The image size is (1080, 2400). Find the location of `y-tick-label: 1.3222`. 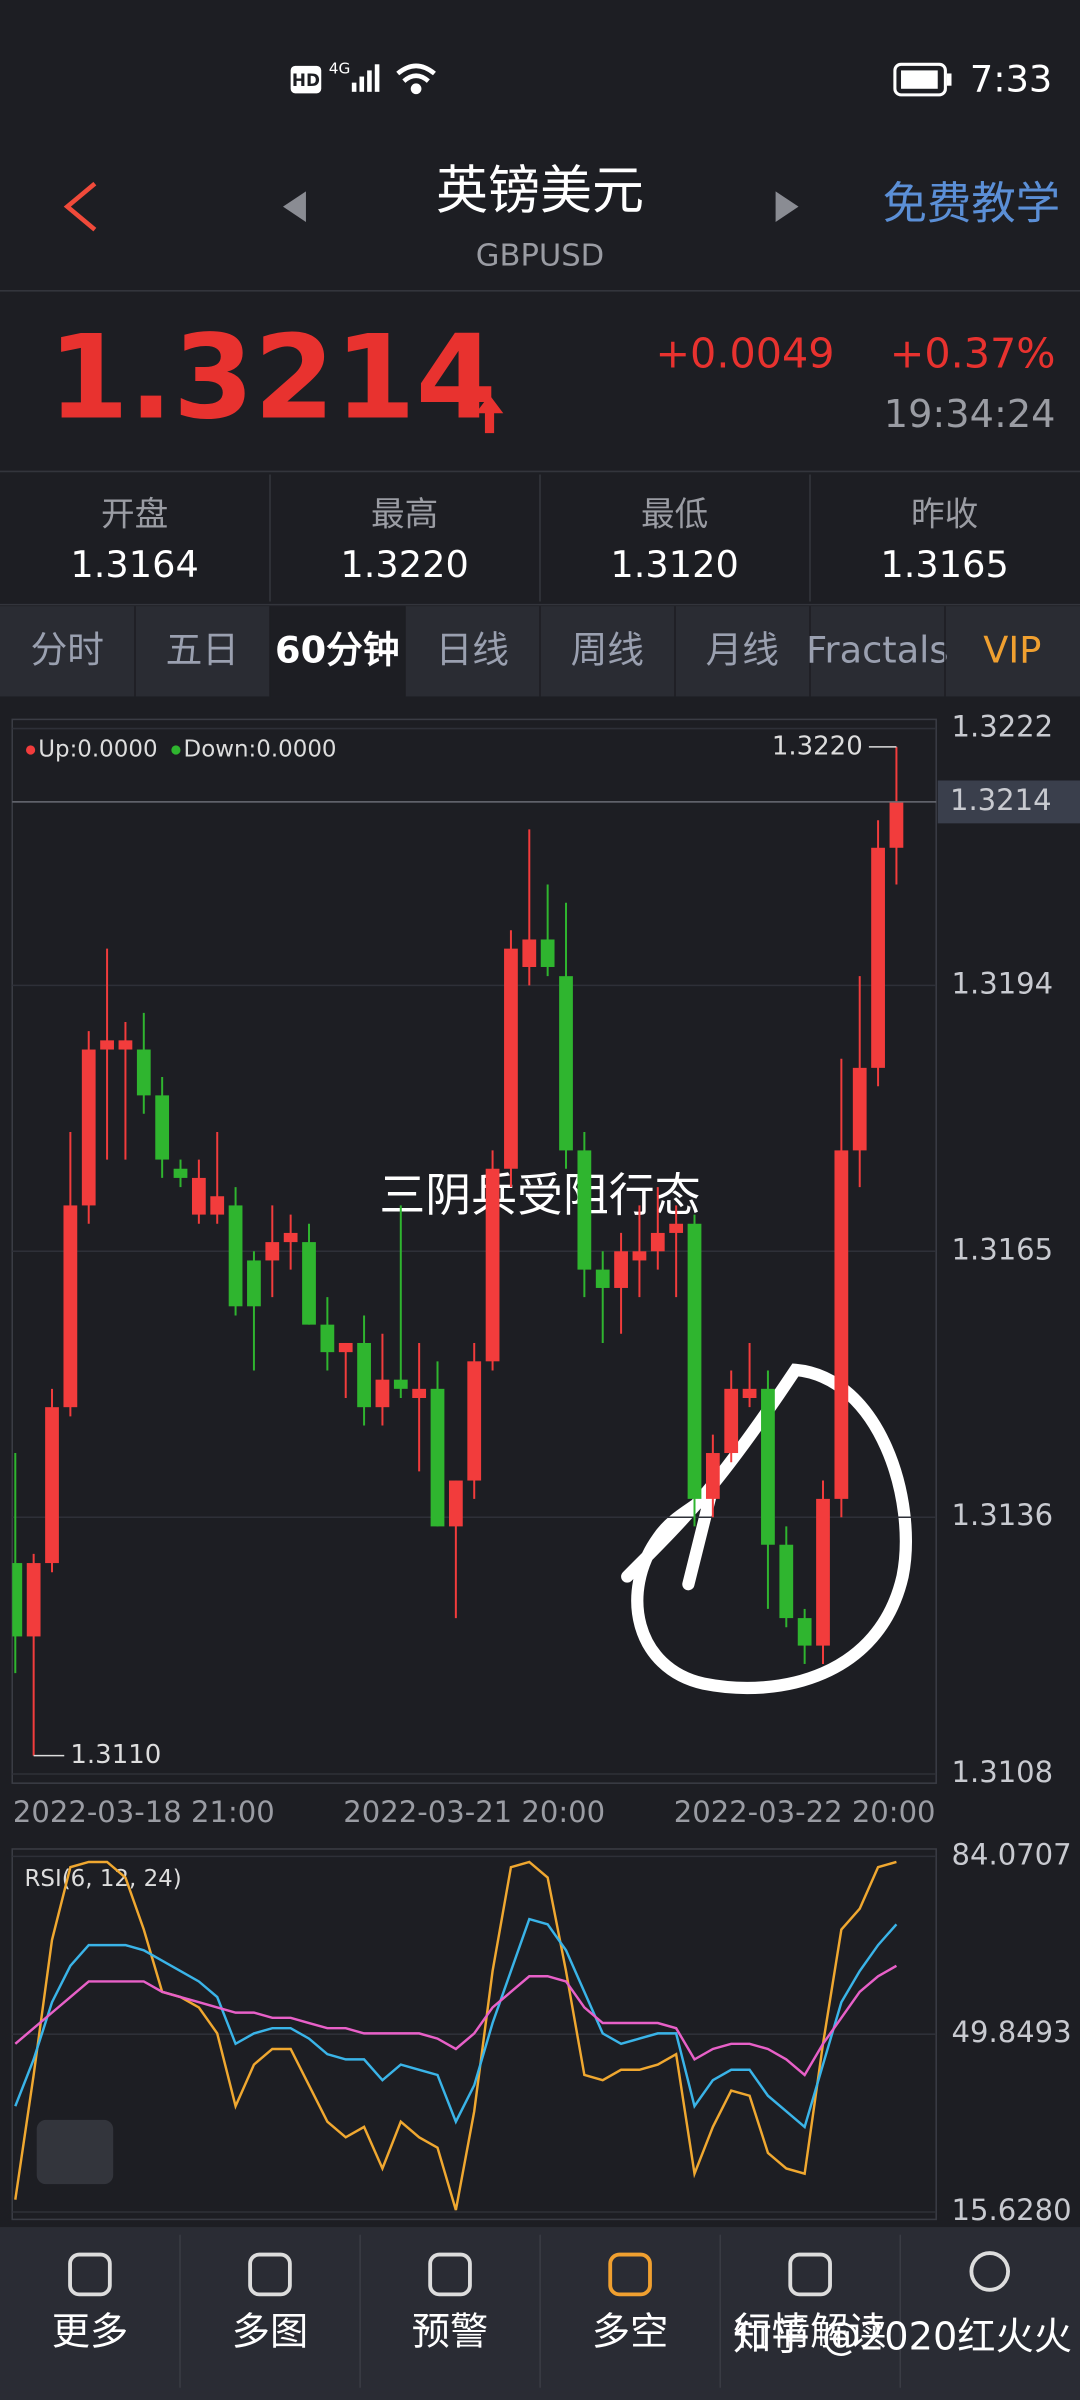

y-tick-label: 1.3222 is located at coordinates (1003, 727).